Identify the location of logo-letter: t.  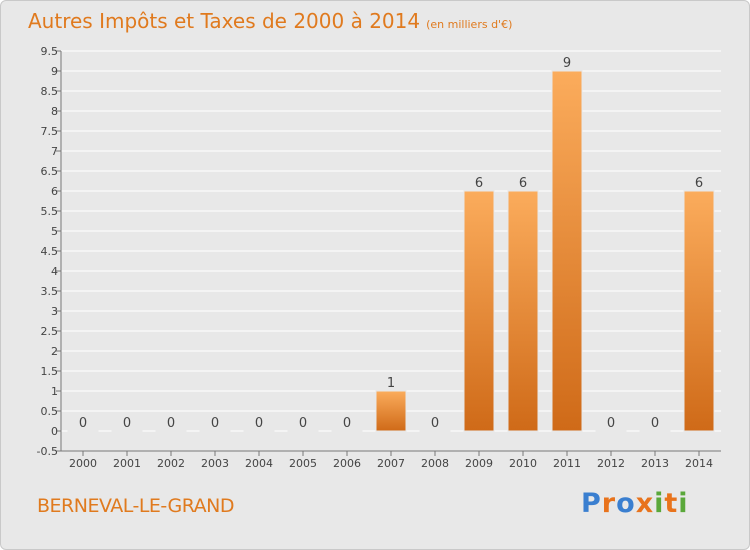
(671, 503).